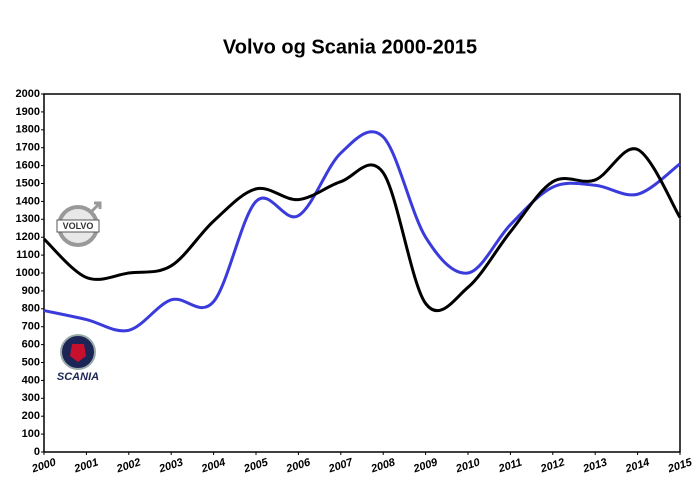  What do you see at coordinates (78, 377) in the screenshot?
I see `legend-label: SCANIA` at bounding box center [78, 377].